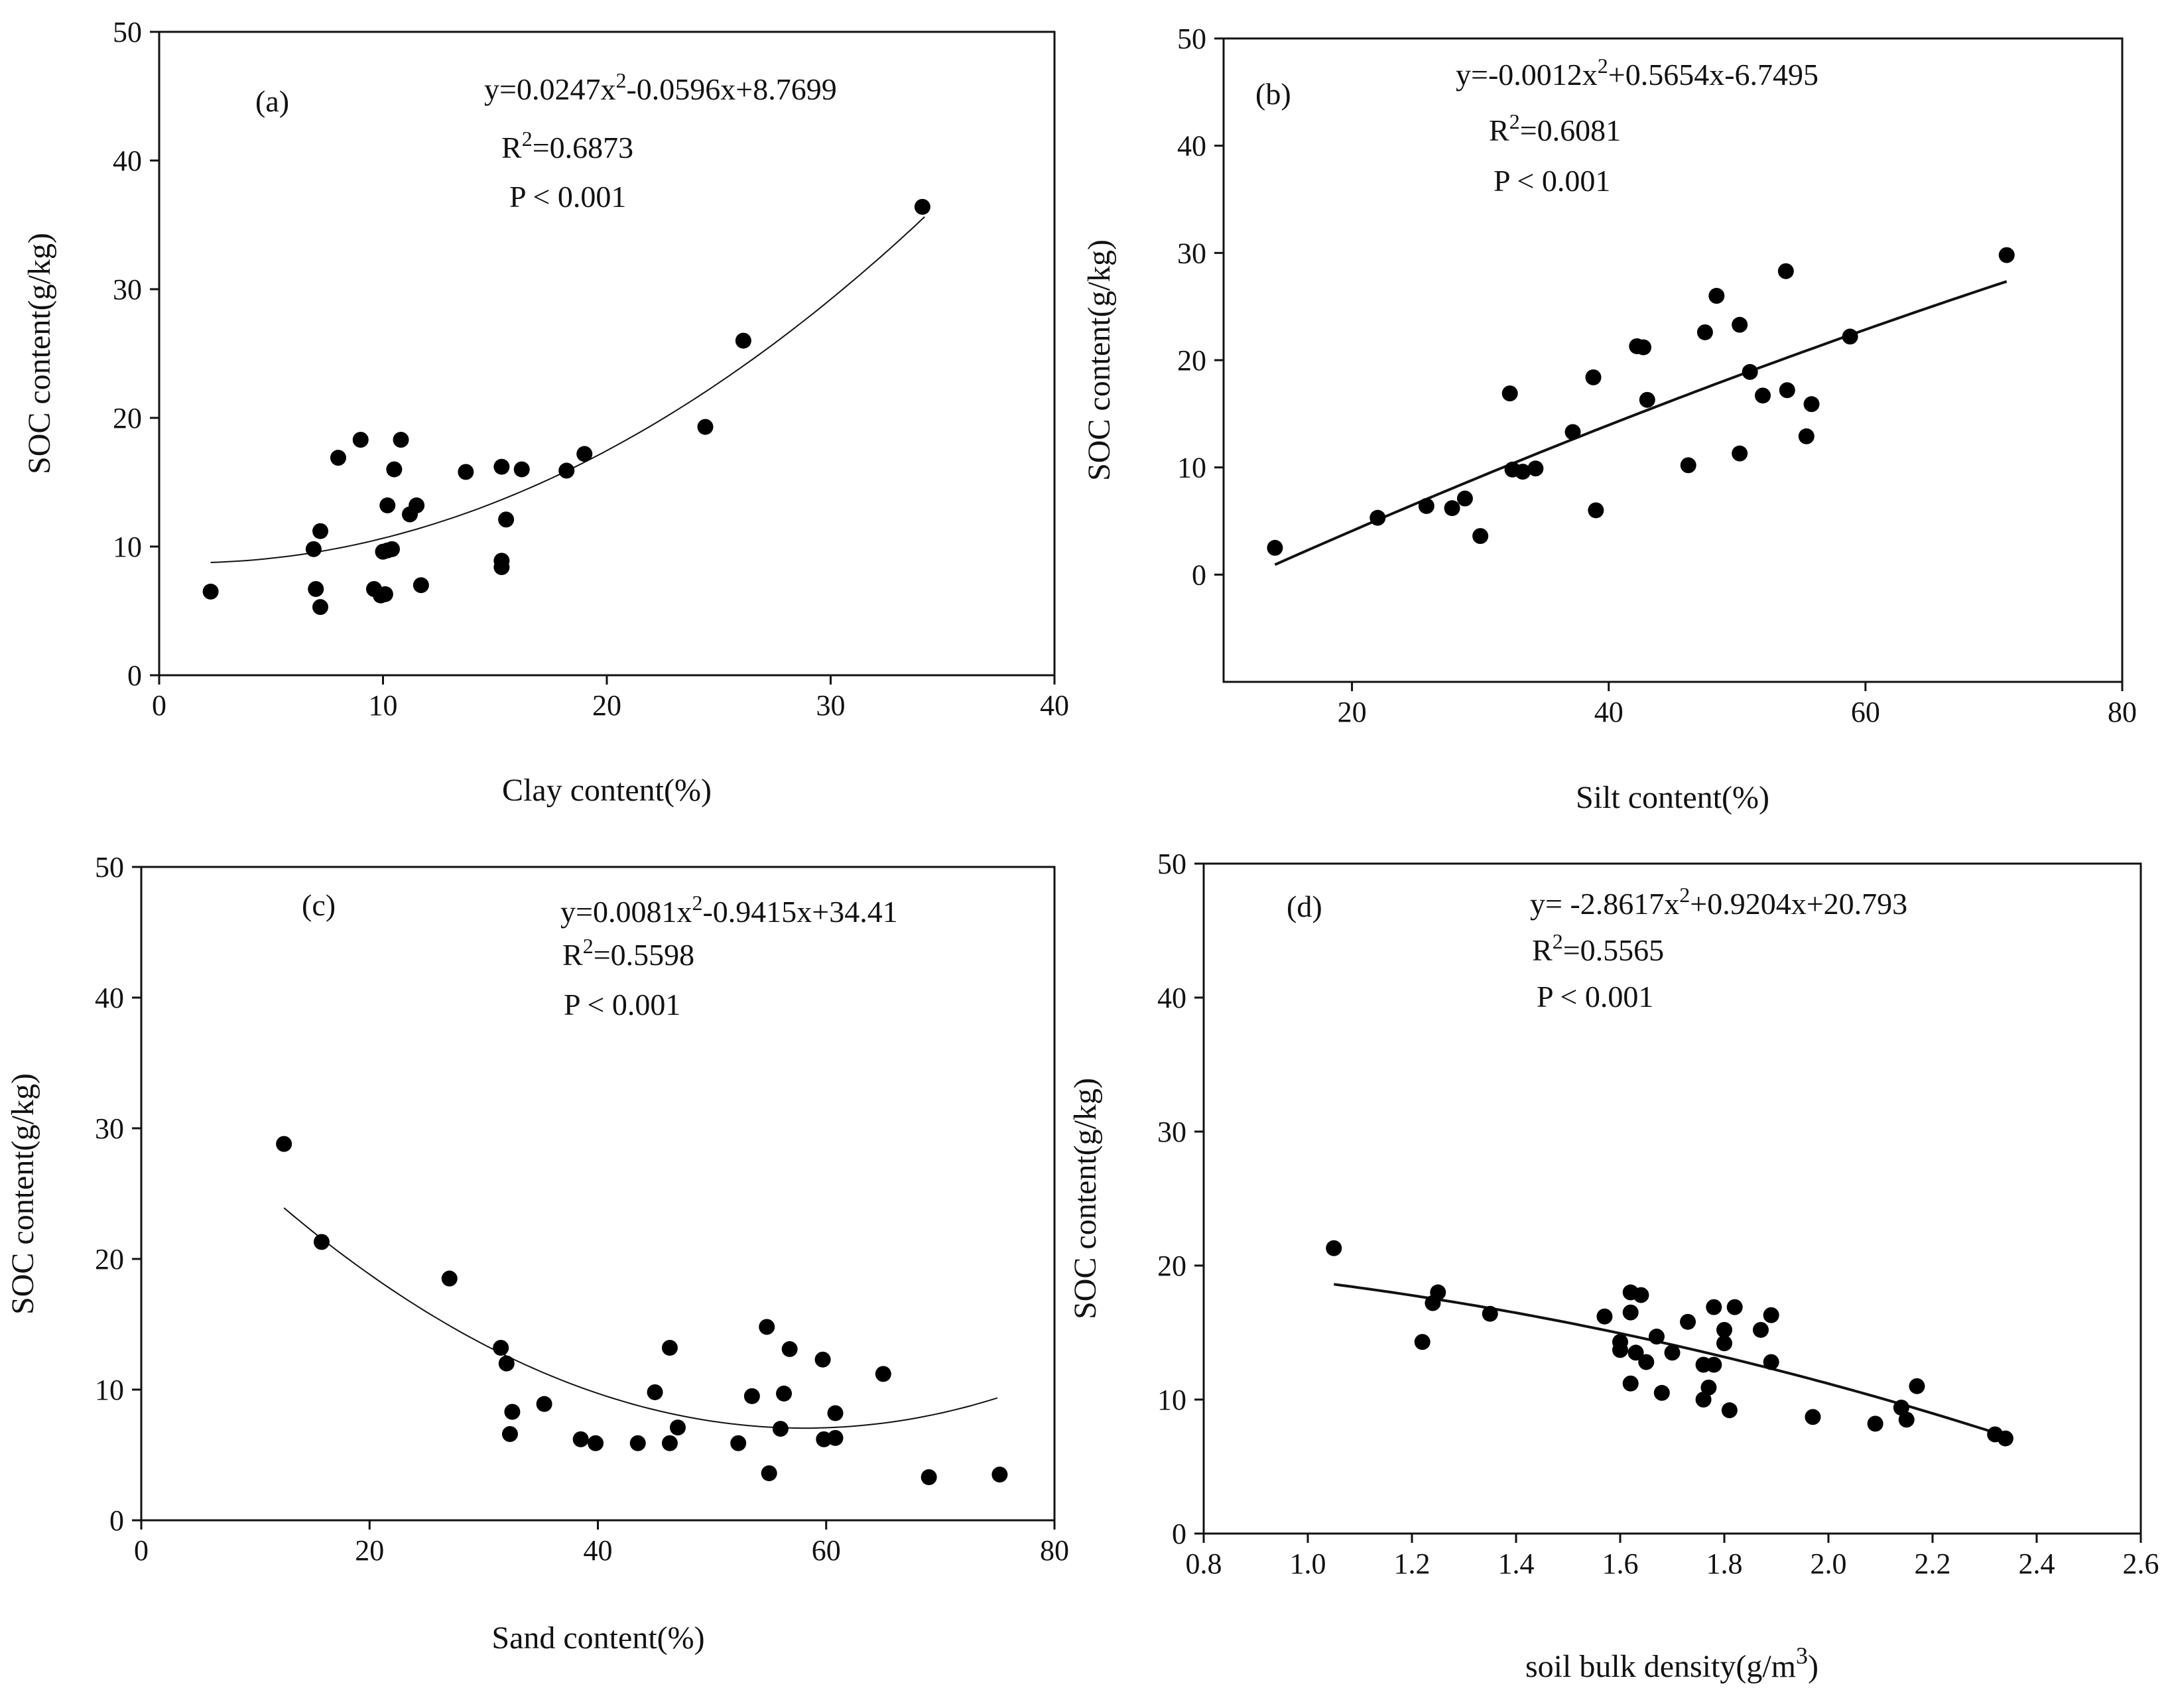 Image resolution: width=2166 pixels, height=1708 pixels. Describe the element at coordinates (128, 161) in the screenshot. I see `panel-a-y-tick-label: 40` at that location.